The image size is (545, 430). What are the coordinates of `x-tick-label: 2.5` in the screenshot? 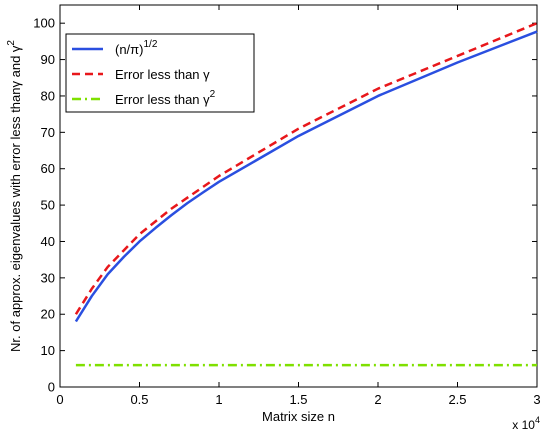 It's located at (457, 399).